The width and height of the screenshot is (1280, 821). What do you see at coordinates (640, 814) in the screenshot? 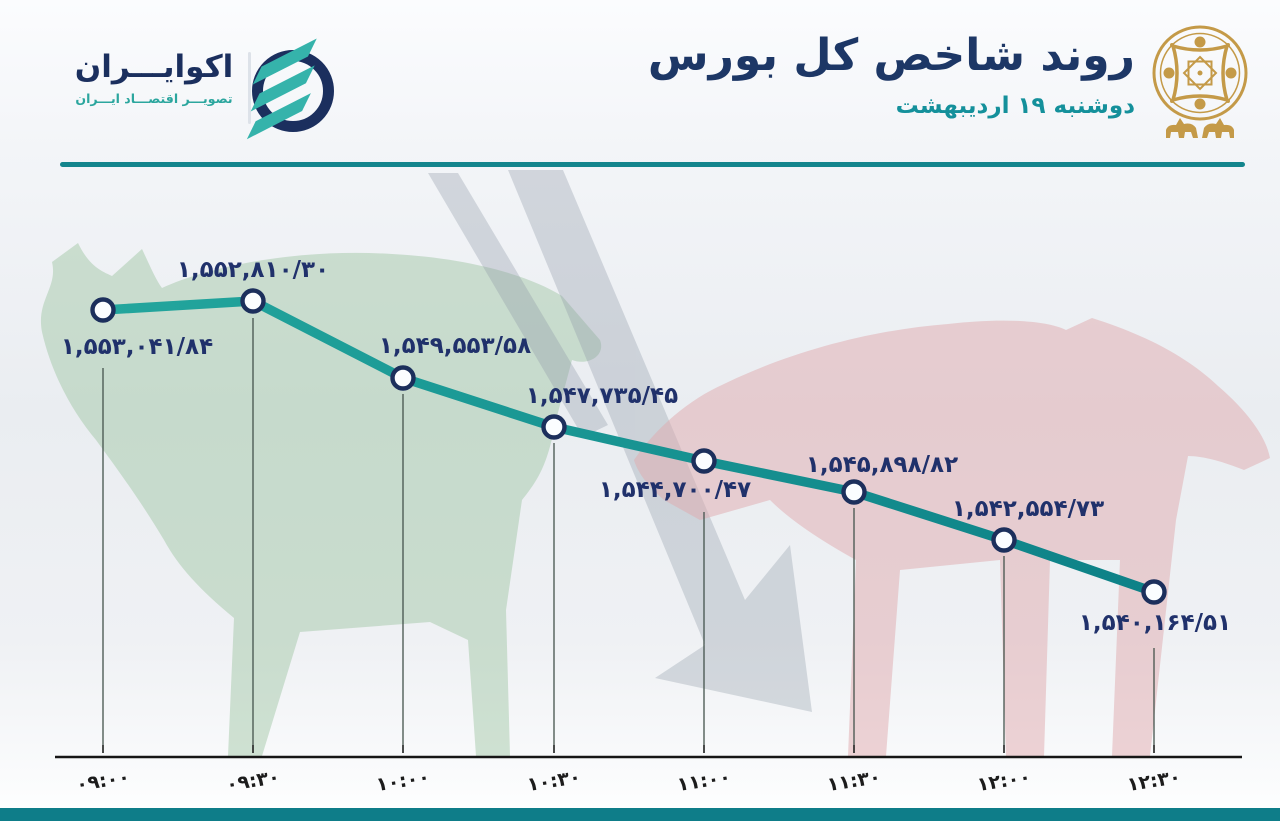
I see `footer-accent-bar` at bounding box center [640, 814].